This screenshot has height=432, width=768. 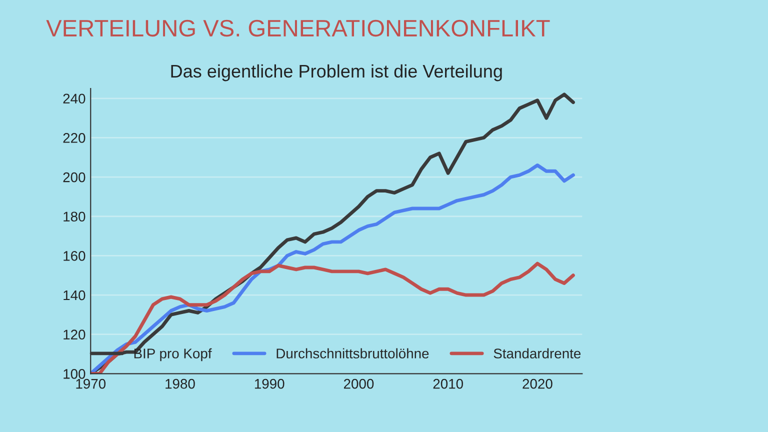 I want to click on y-tick-label: 180, so click(x=75, y=217).